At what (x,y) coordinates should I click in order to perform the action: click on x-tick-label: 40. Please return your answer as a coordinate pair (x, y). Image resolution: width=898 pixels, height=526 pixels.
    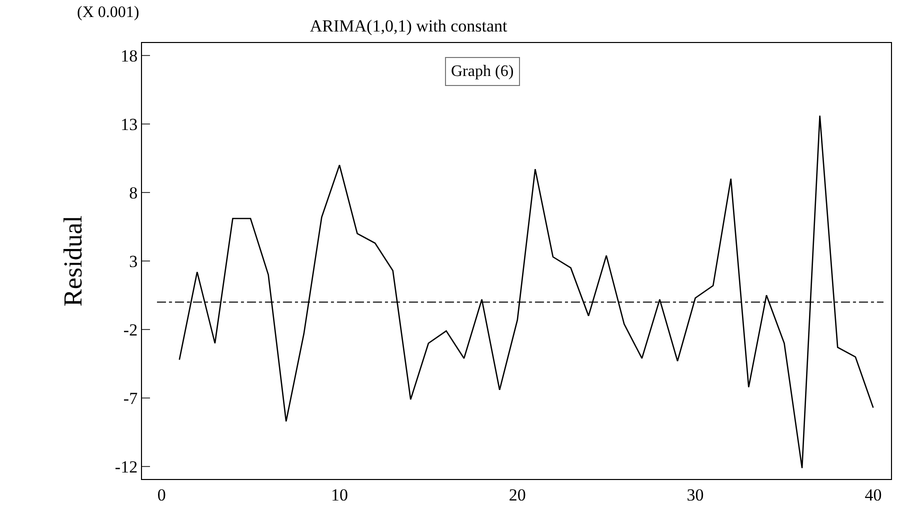
    Looking at the image, I should click on (873, 494).